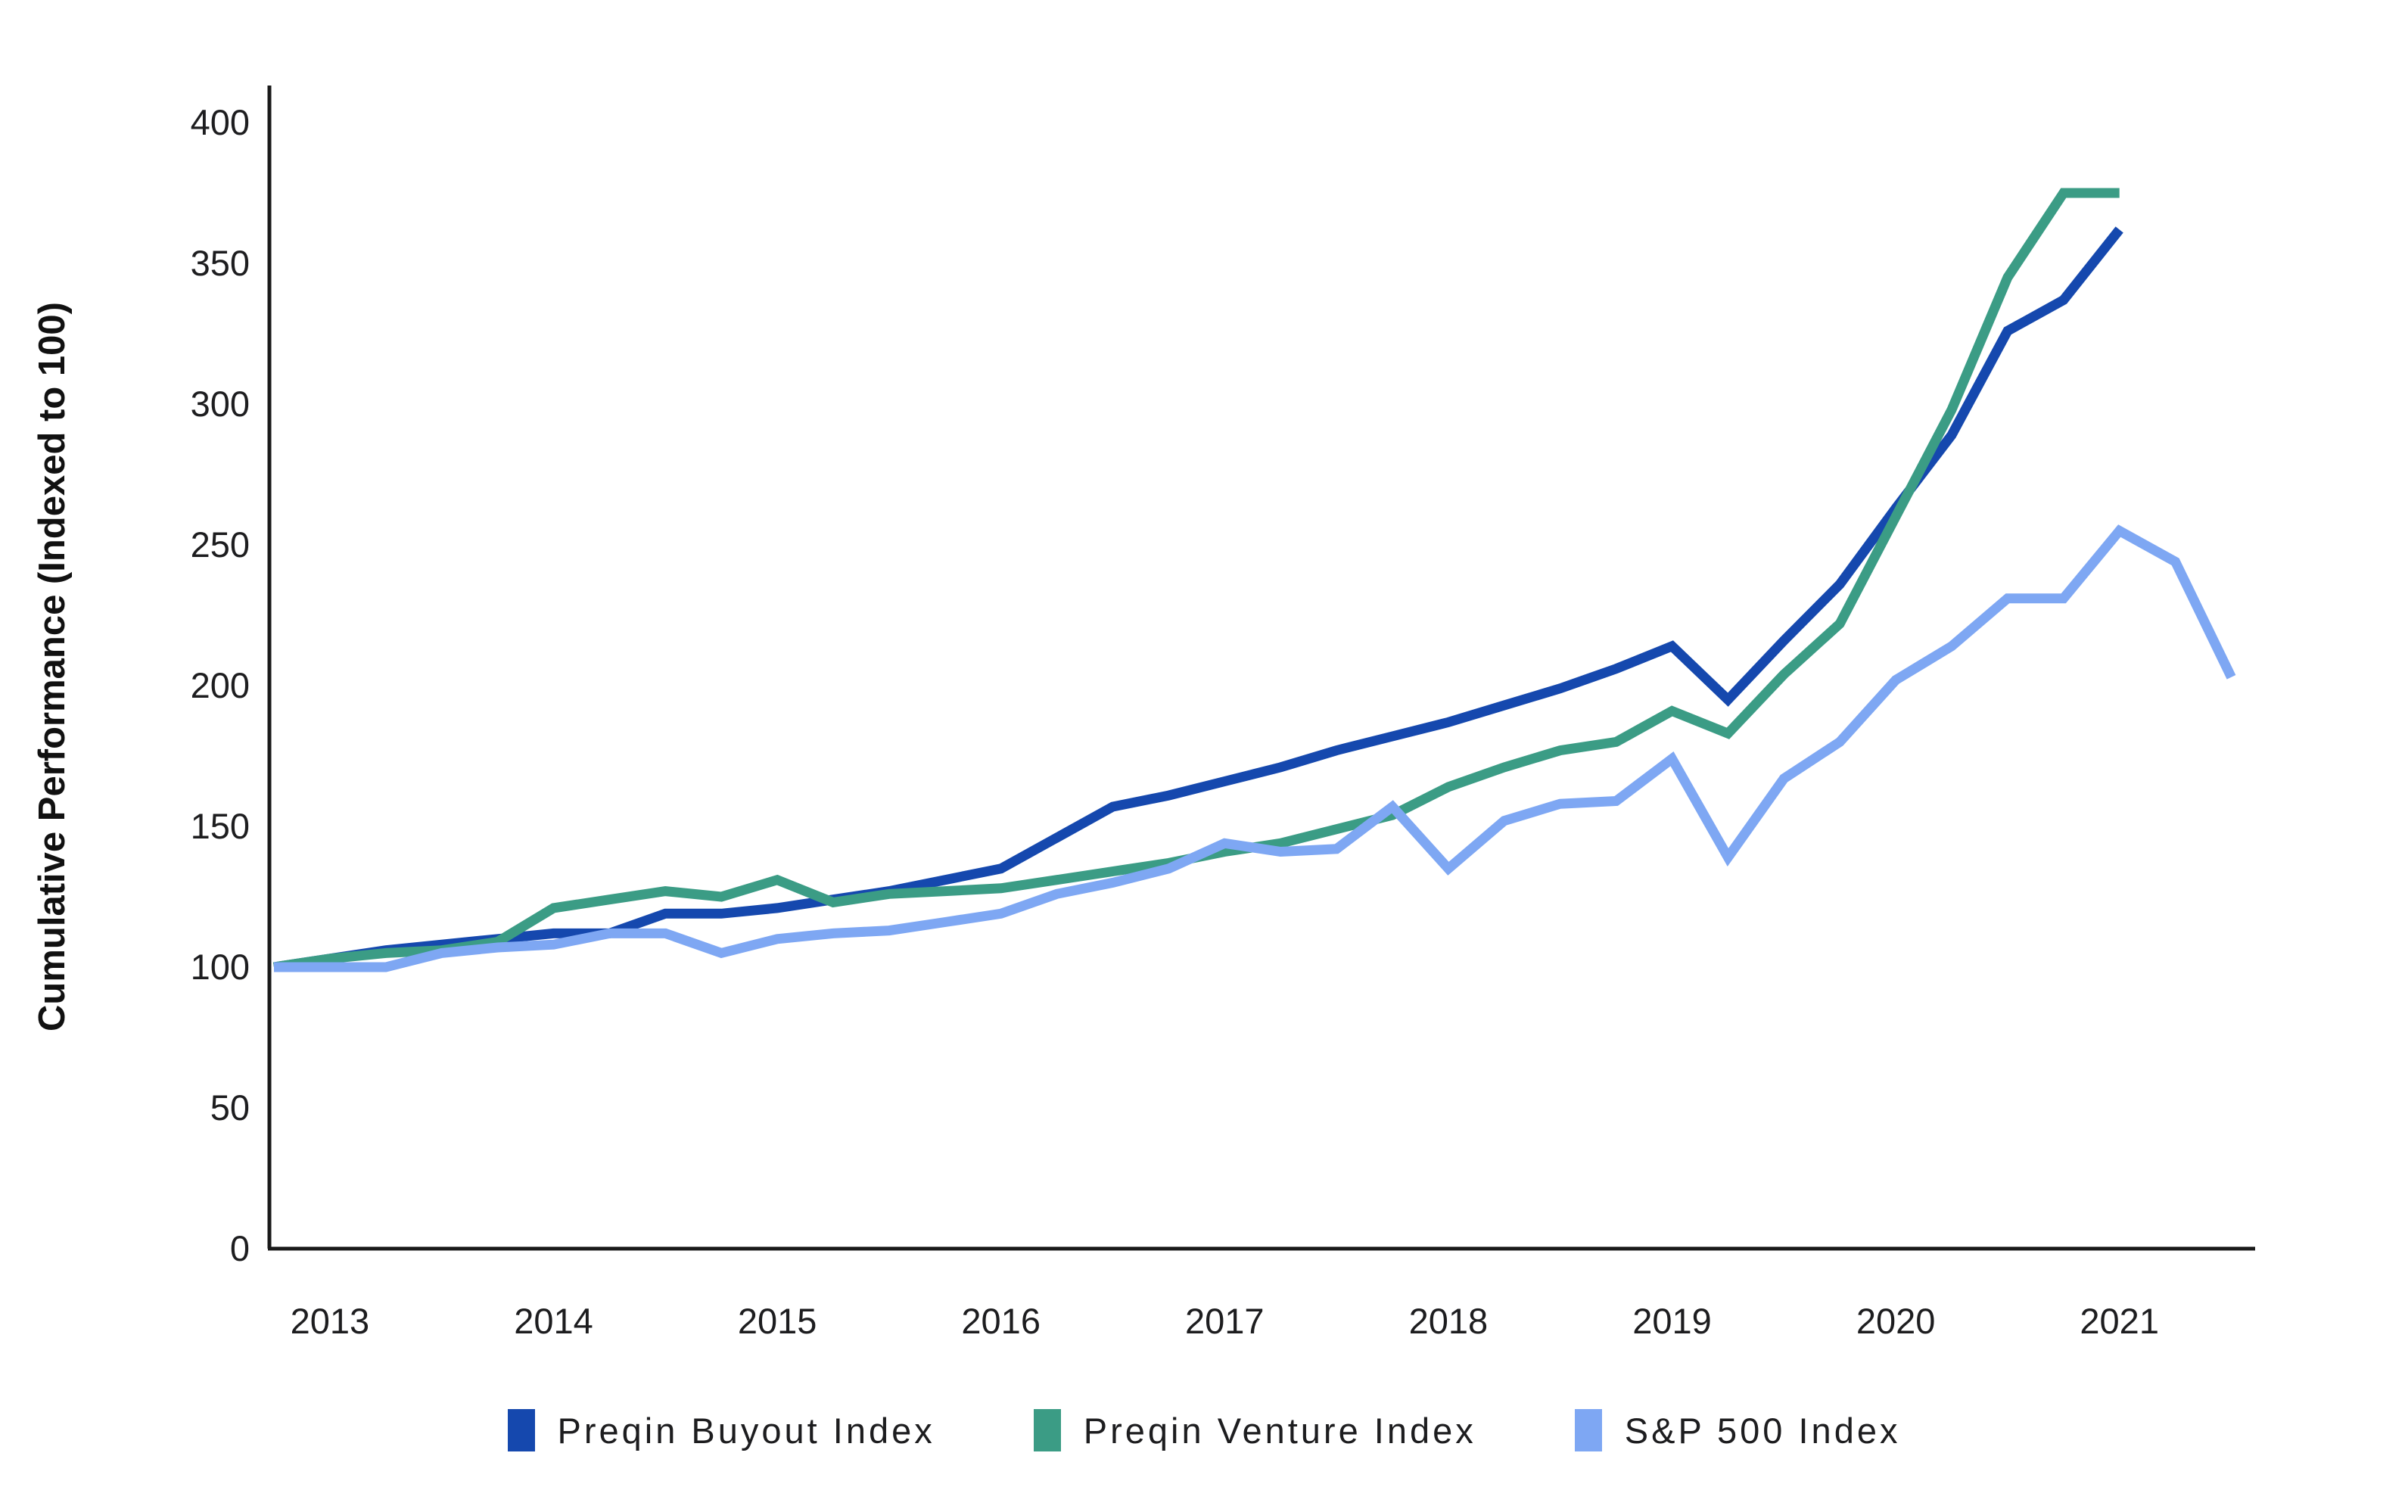 Image resolution: width=2408 pixels, height=1512 pixels. What do you see at coordinates (220, 685) in the screenshot?
I see `y-tick-label-200: 200` at bounding box center [220, 685].